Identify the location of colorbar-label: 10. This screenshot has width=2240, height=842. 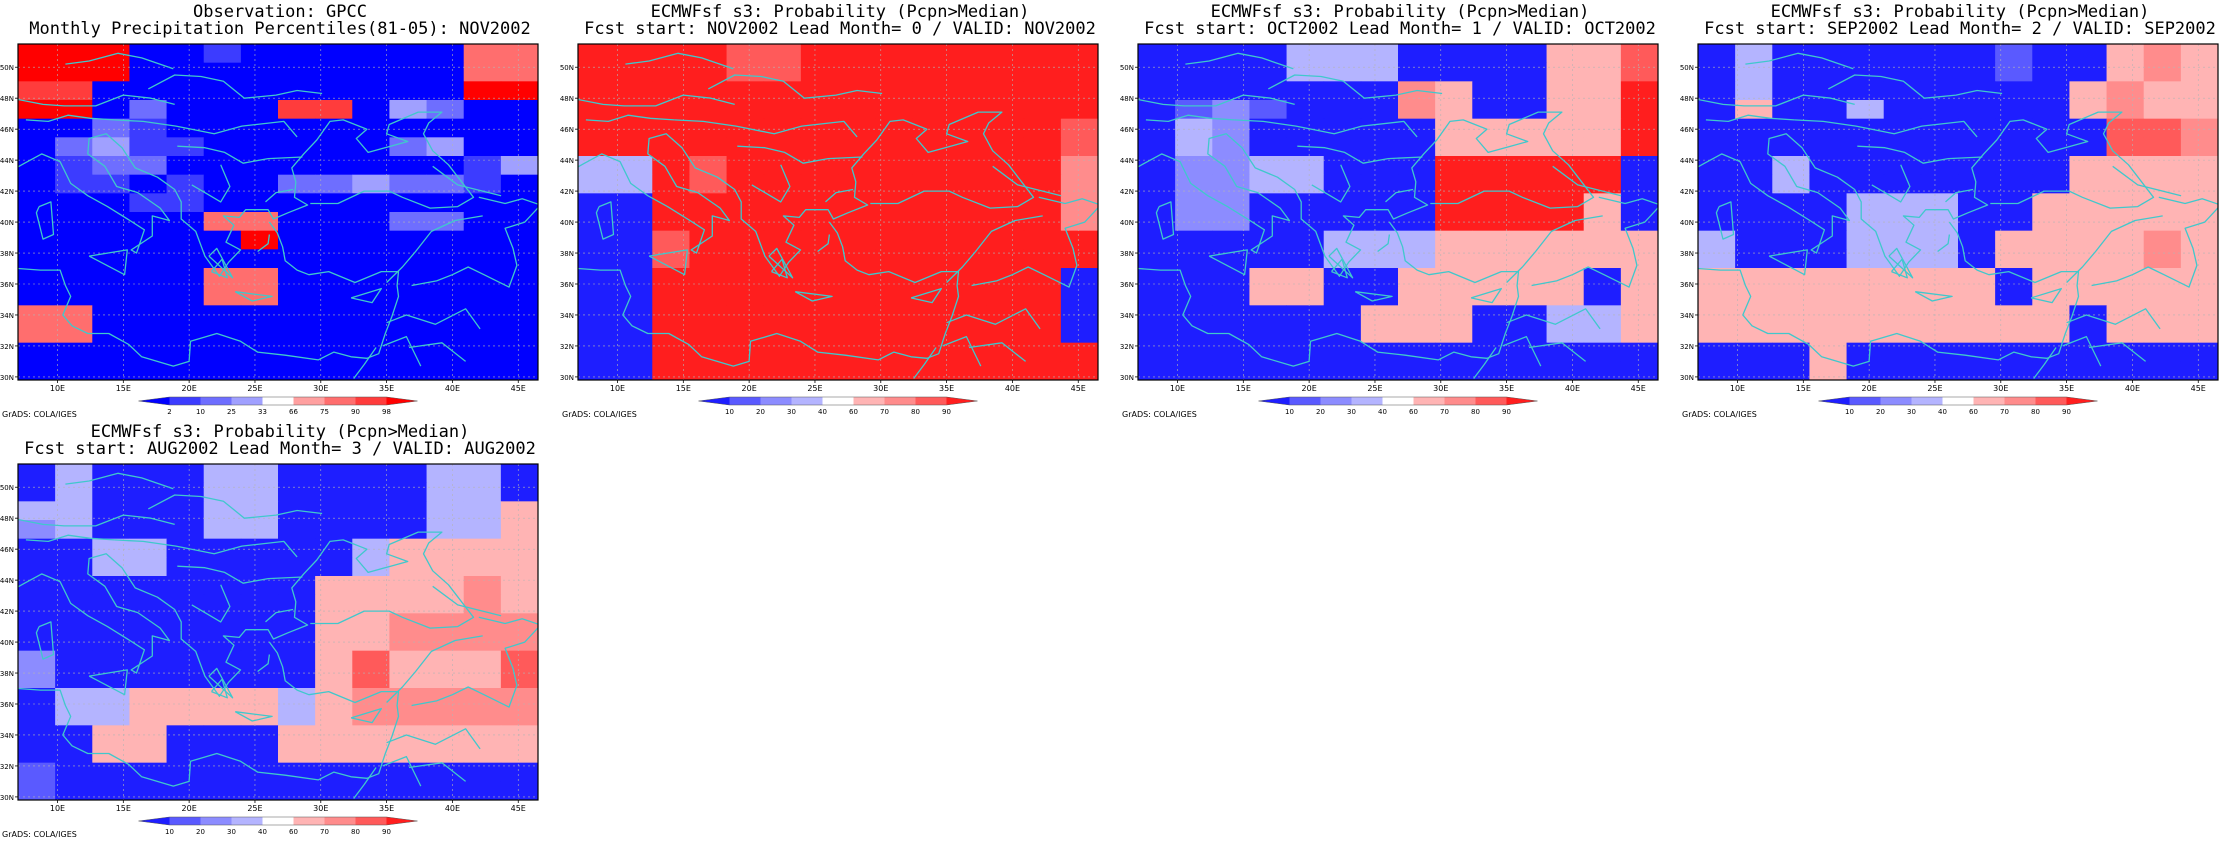
(200, 412).